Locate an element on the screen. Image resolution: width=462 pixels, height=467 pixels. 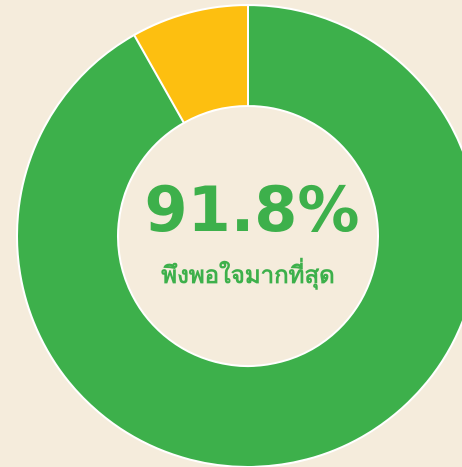
center-value: 91.8% is located at coordinates (251, 209).